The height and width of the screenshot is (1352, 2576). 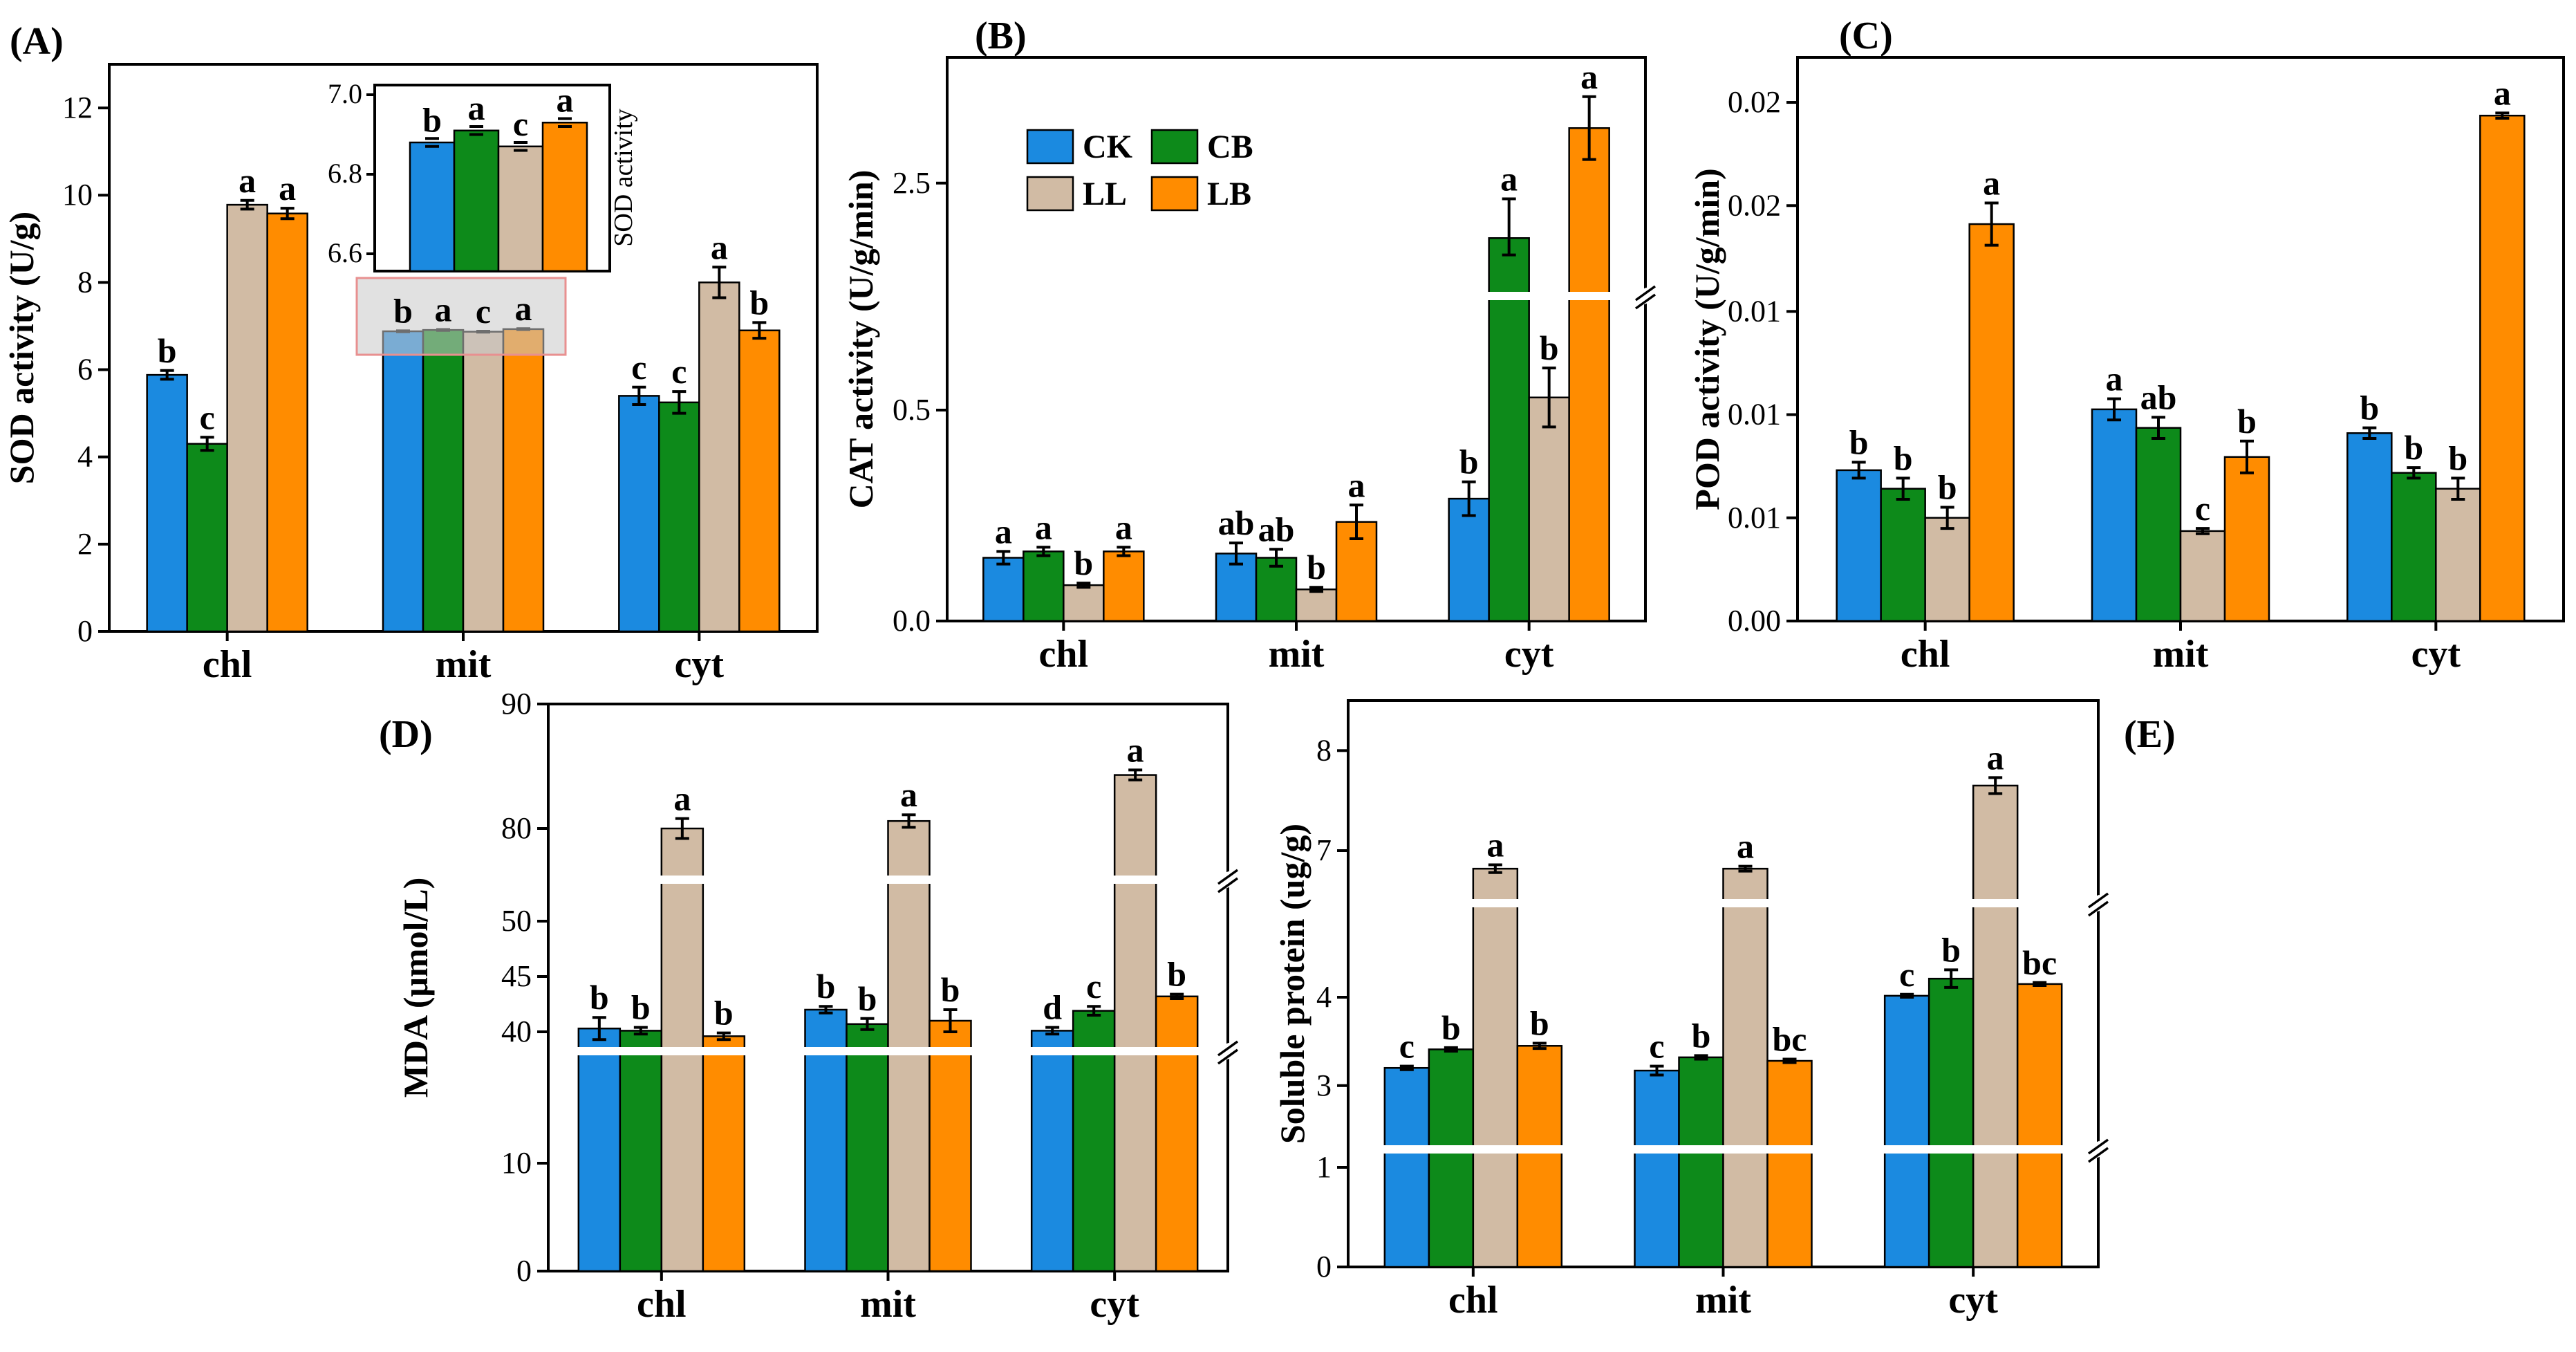 I want to click on significance-letter-LL-mit: c, so click(x=2202, y=508).